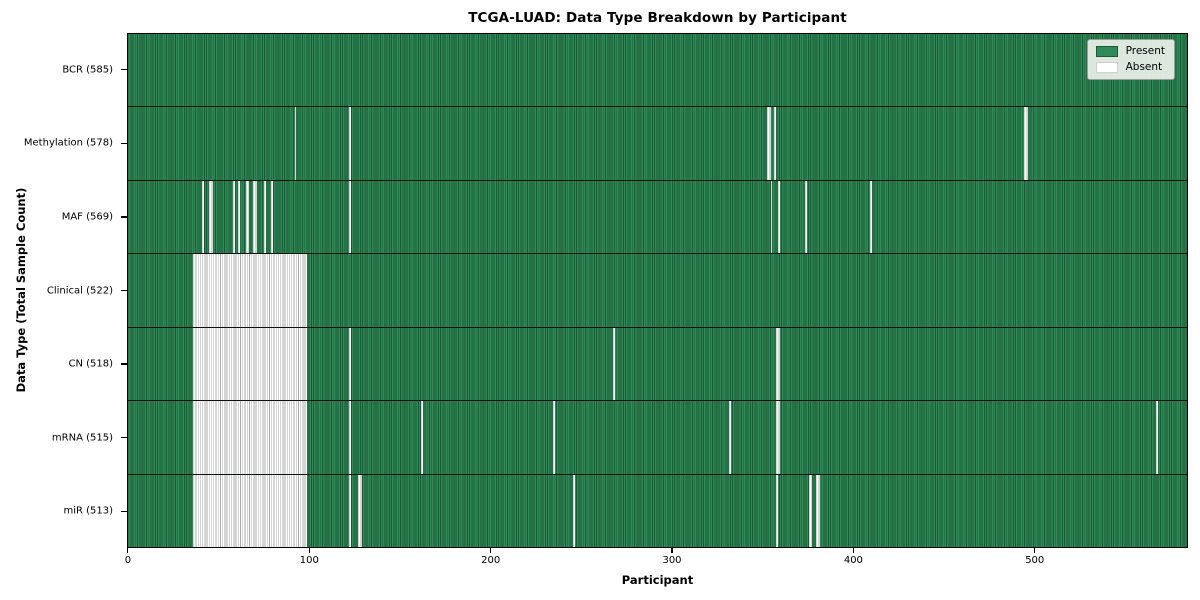 This screenshot has height=600, width=1200. Describe the element at coordinates (87, 217) in the screenshot. I see `y-tick-label: MAF (569)` at that location.